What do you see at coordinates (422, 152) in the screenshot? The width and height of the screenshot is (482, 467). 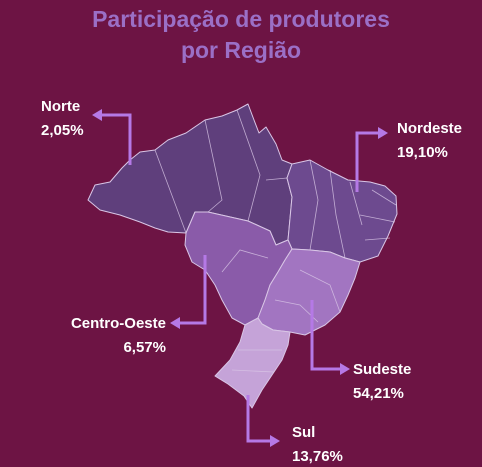 I see `value-nordeste: 19,10%` at bounding box center [422, 152].